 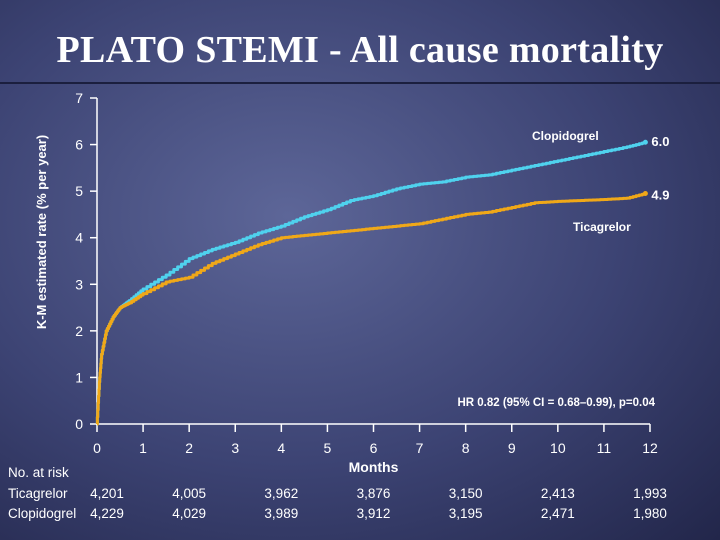 I want to click on risk-value: 2,413, so click(x=557, y=493).